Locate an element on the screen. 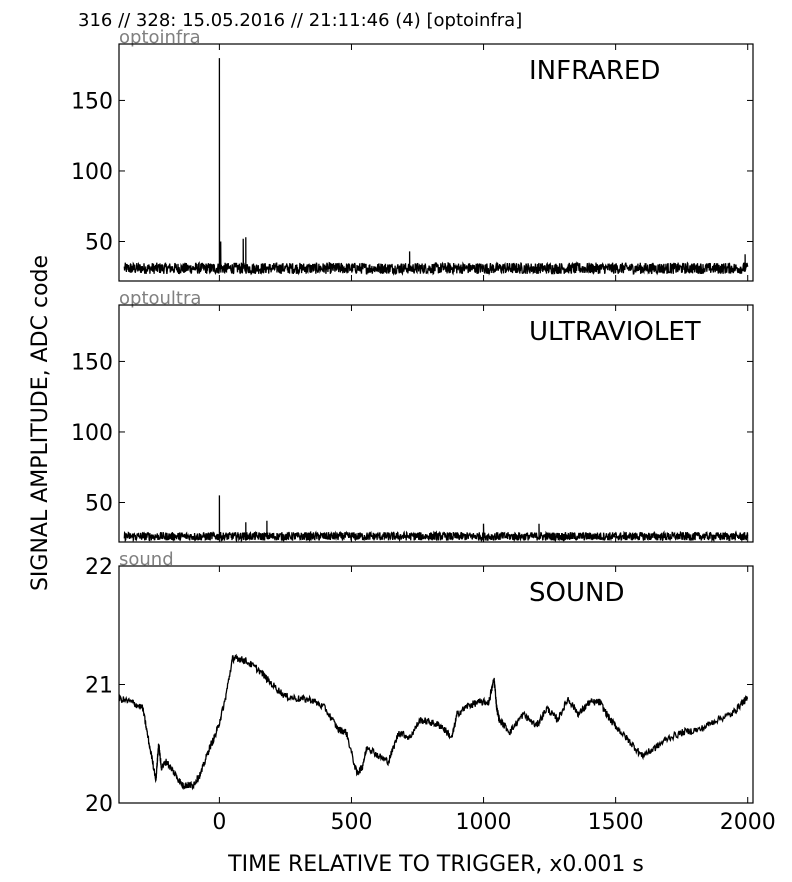 The image size is (792, 882). y-axis-label: SIGNAL AMPLITUDE, ADC code is located at coordinates (40, 423).